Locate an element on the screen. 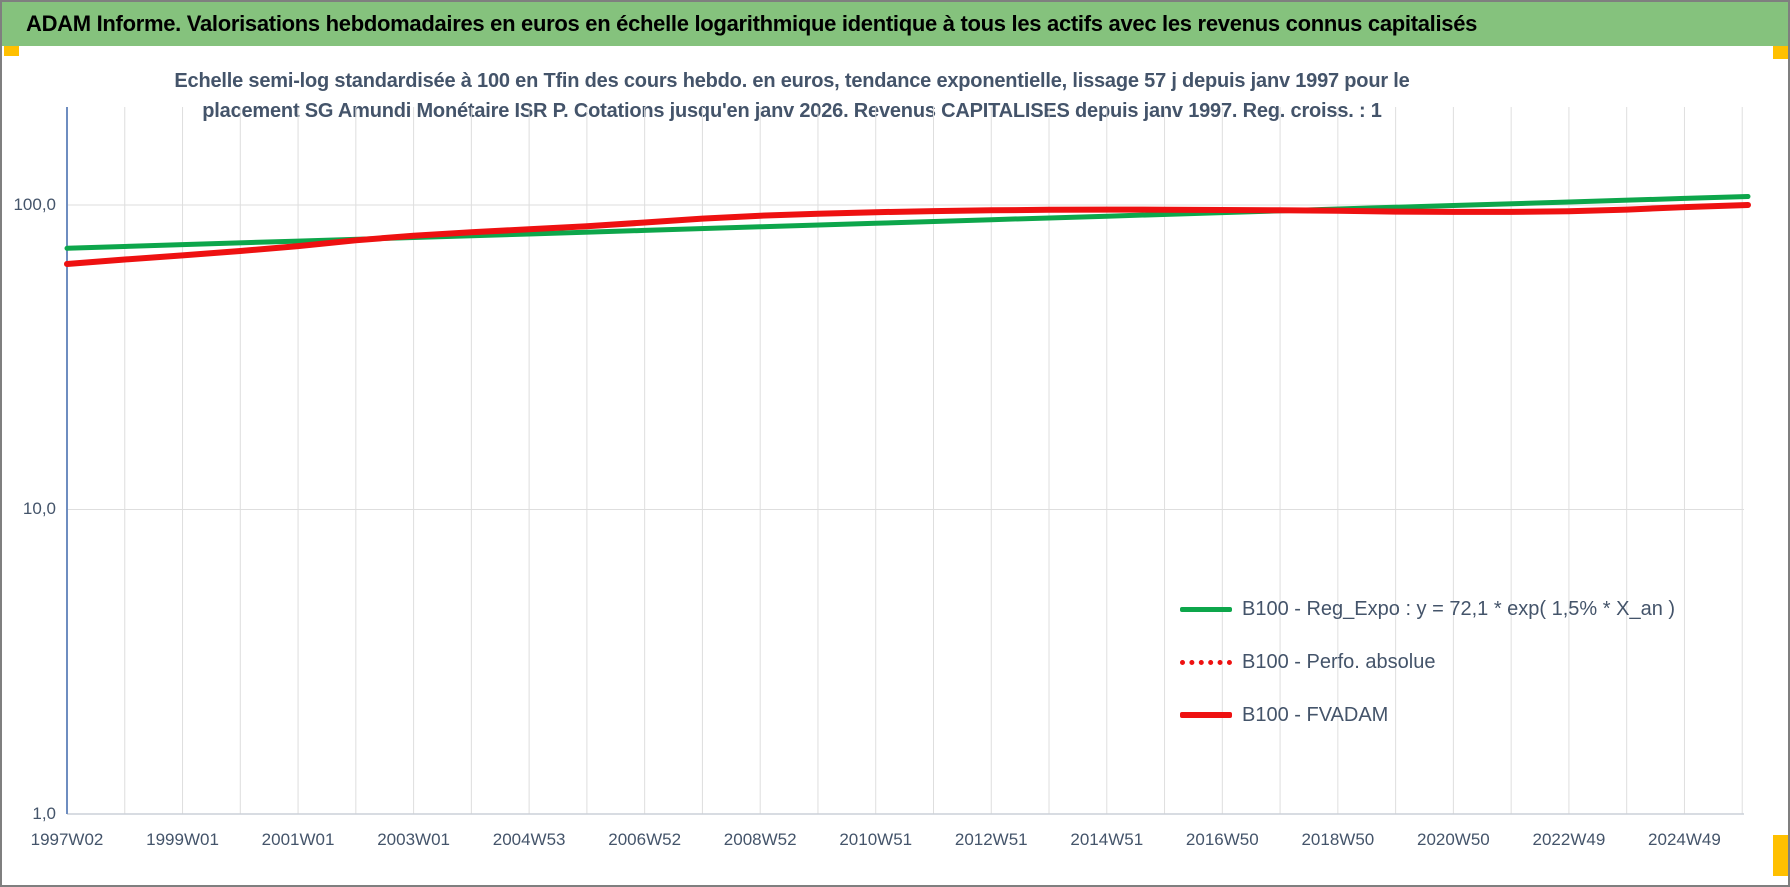 The width and height of the screenshot is (1790, 887). y-axis-tick-100: 100,0 is located at coordinates (34, 204).